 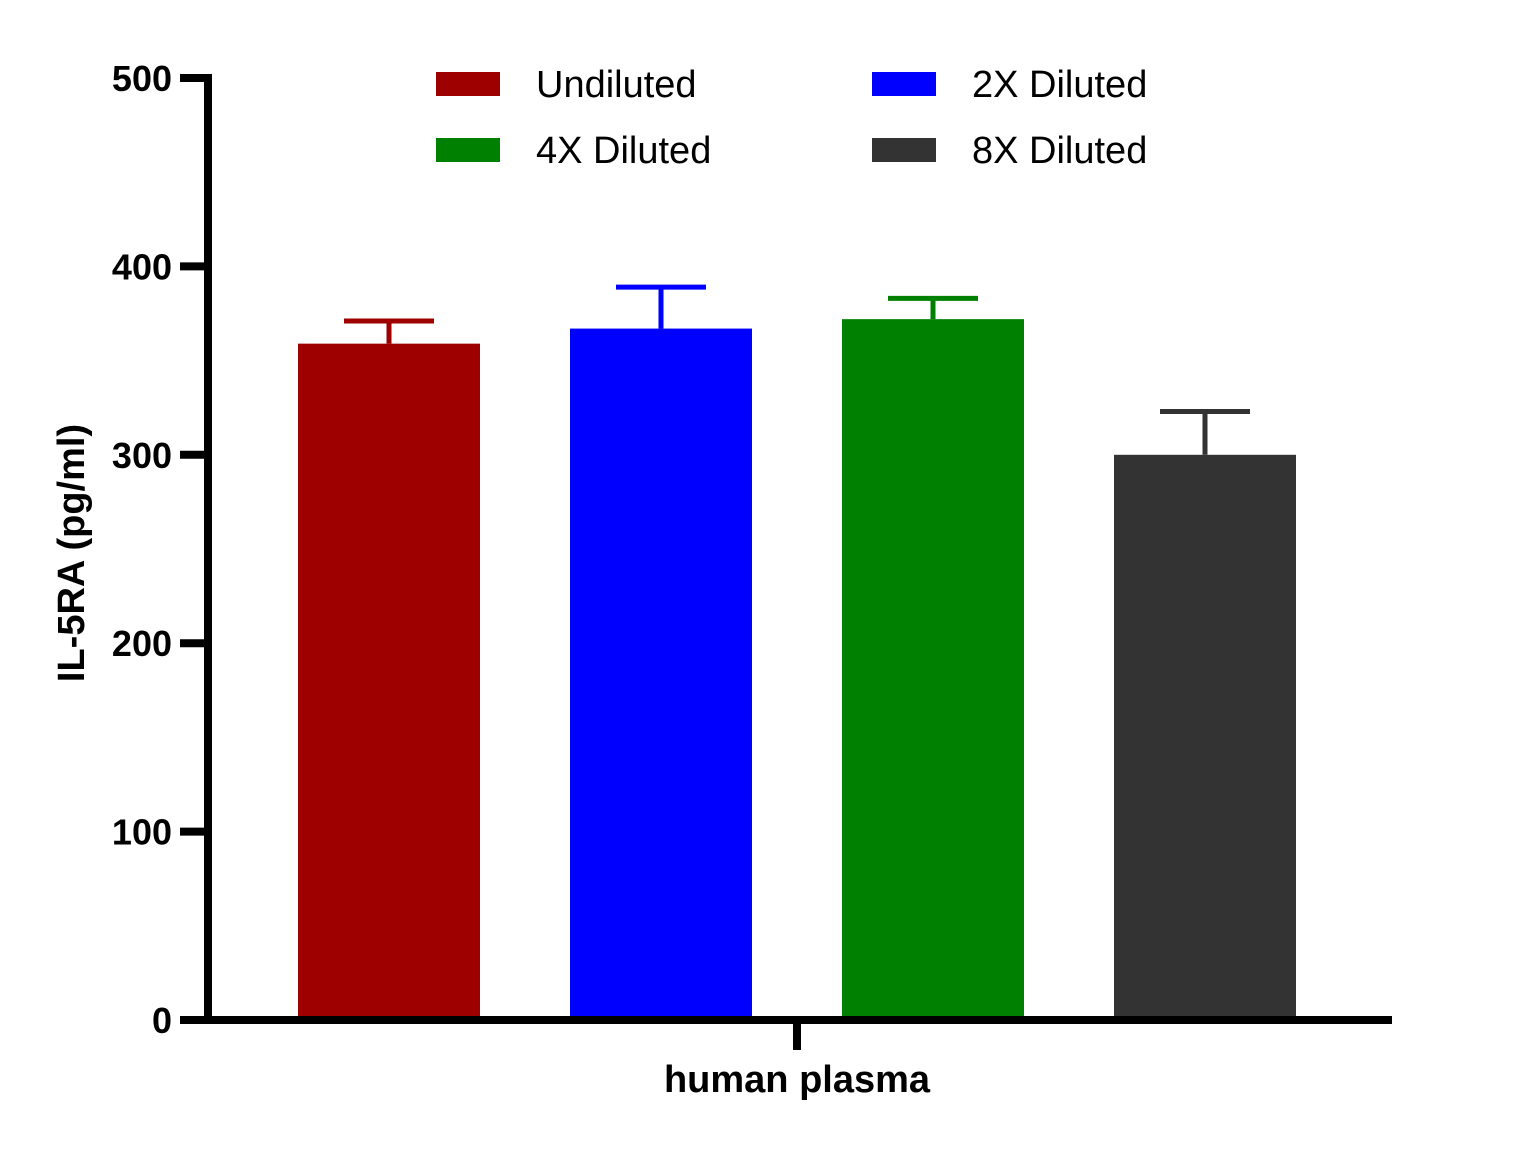 I want to click on legend-label: 2X Diluted, so click(x=1059, y=85).